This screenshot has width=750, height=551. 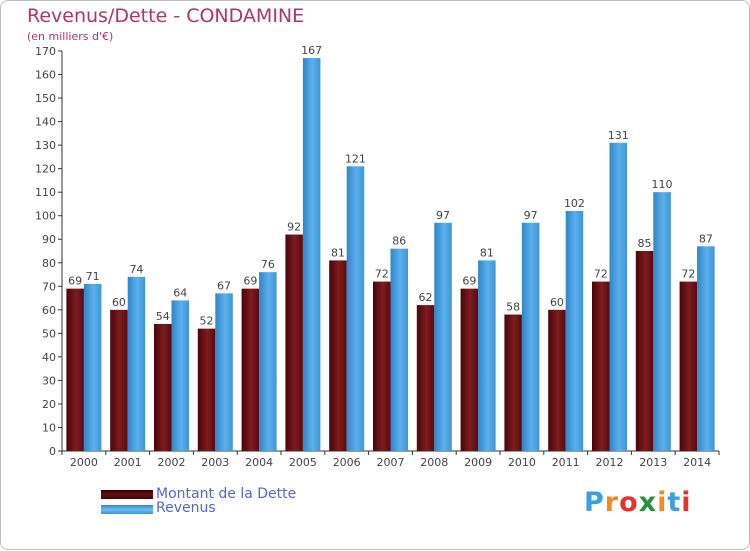 What do you see at coordinates (610, 462) in the screenshot?
I see `x-tick-label: 2012` at bounding box center [610, 462].